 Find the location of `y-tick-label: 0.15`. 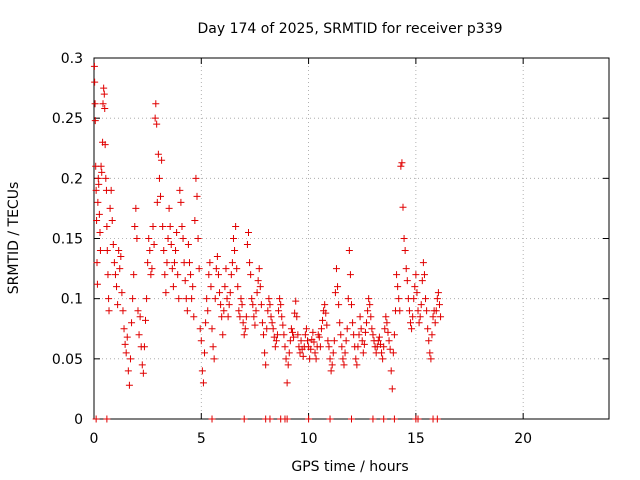

y-tick-label: 0.15 is located at coordinates (67, 240).